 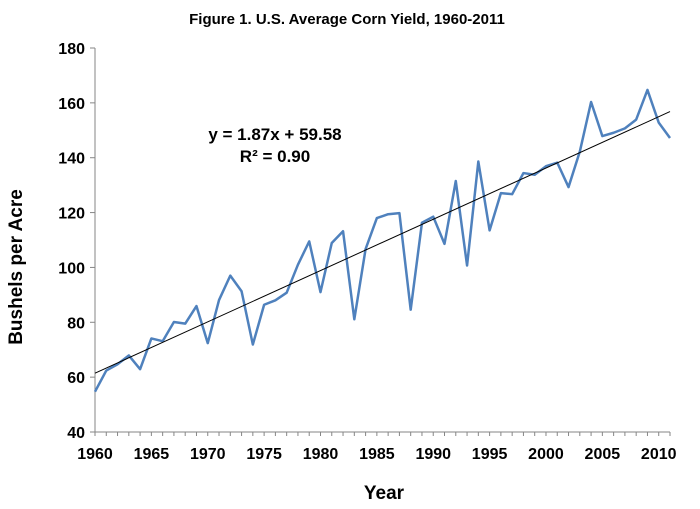 I want to click on trendline-equation: y = 1.87x + 59.58, so click(x=274, y=134).